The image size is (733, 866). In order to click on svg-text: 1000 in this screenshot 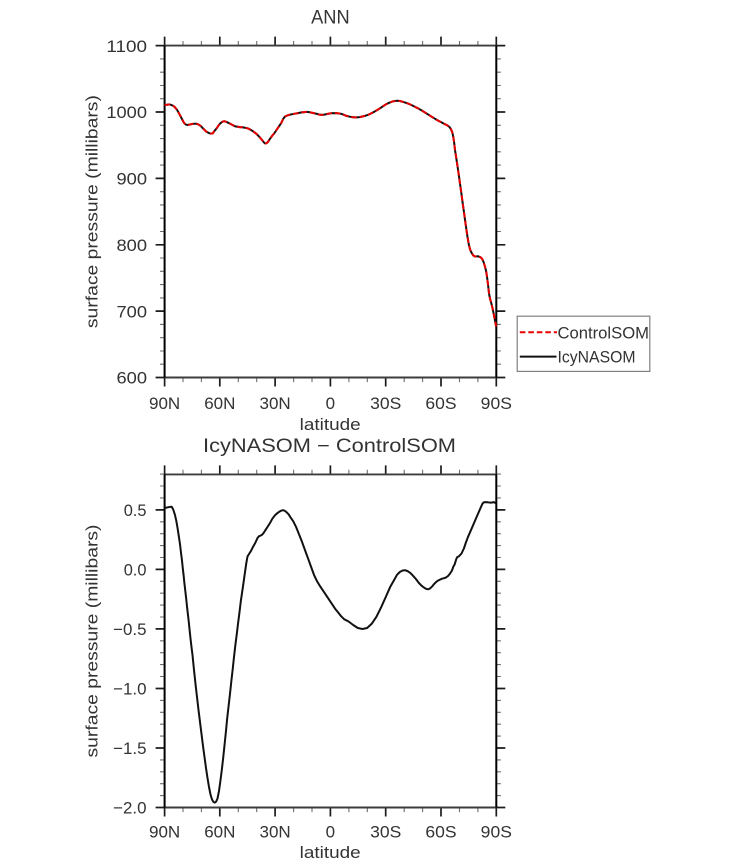, I will do `click(126, 112)`.